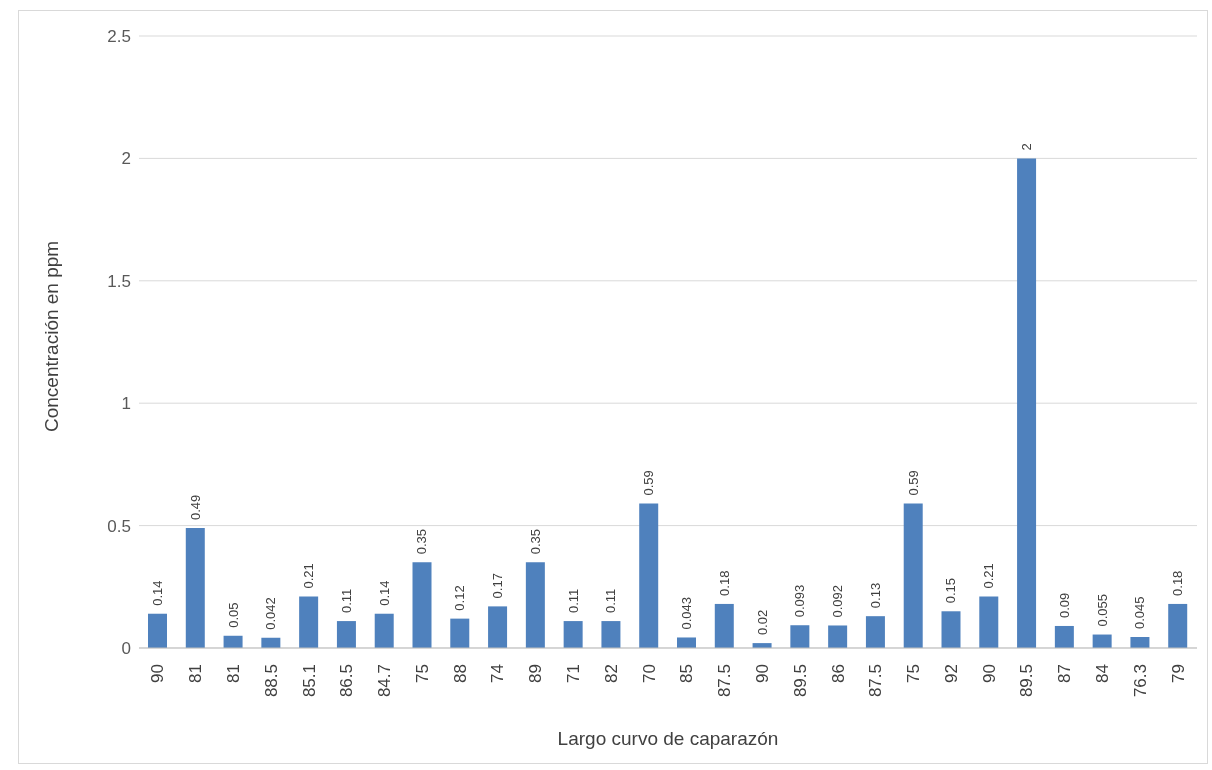 Image resolution: width=1212 pixels, height=770 pixels. I want to click on x-tick-label: 92, so click(951, 673).